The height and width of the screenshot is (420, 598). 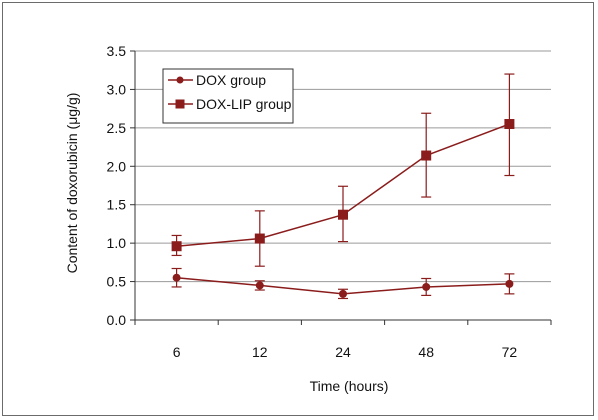 What do you see at coordinates (117, 243) in the screenshot?
I see `y-tick-label: 1.0` at bounding box center [117, 243].